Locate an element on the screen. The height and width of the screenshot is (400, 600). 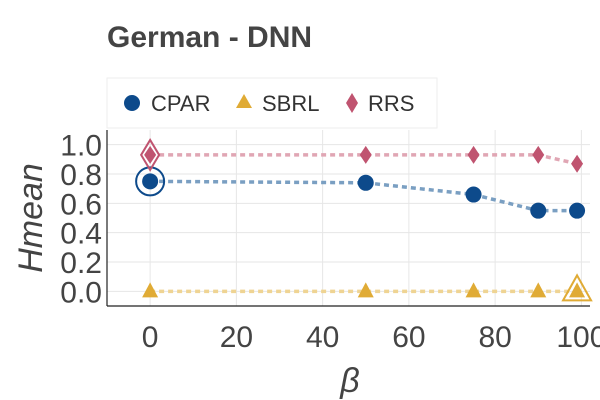
x-tick-label: 0 is located at coordinates (150, 337).